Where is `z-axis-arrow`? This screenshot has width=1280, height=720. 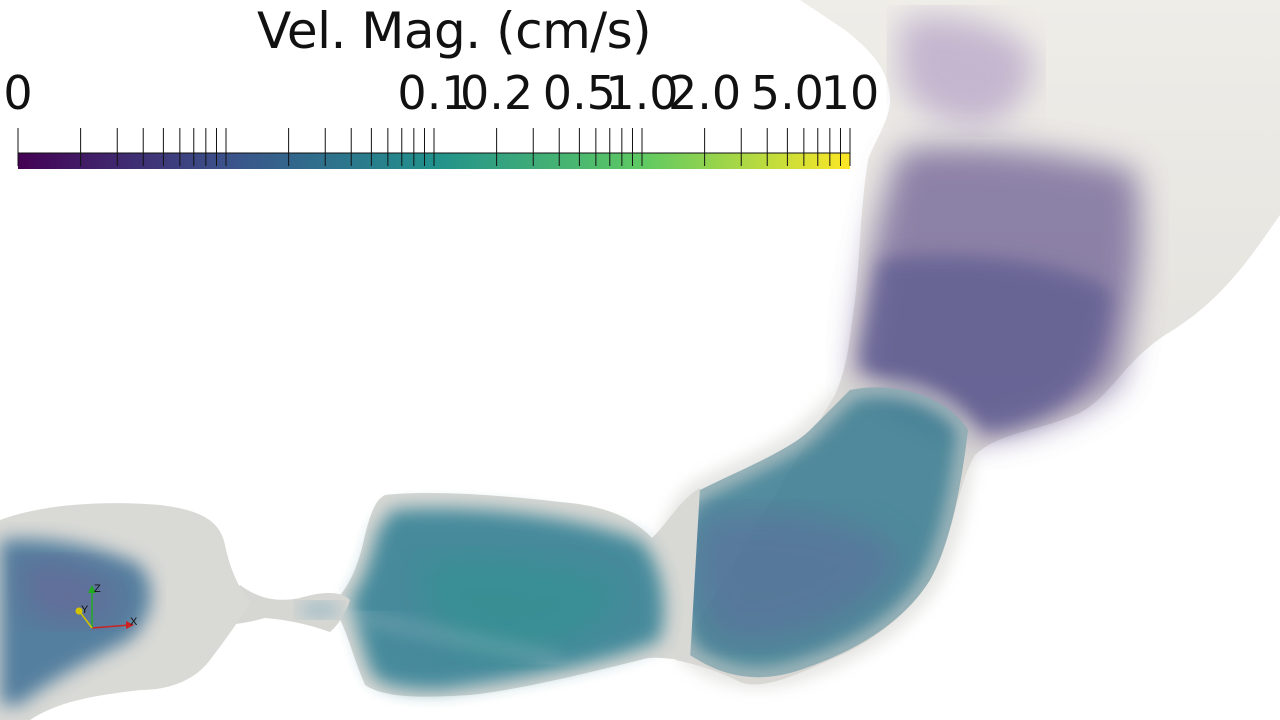 z-axis-arrow is located at coordinates (92, 589).